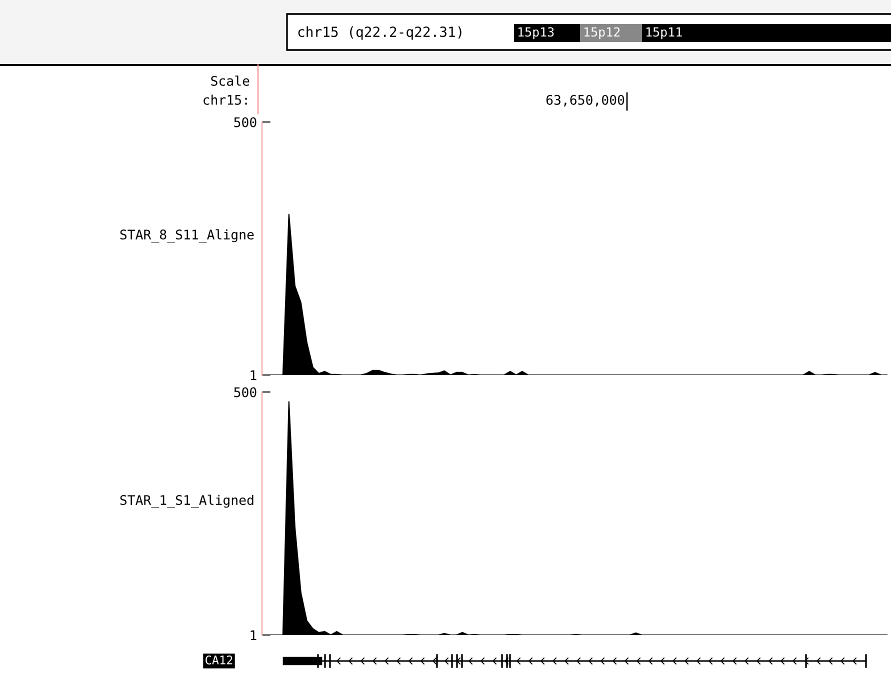 This screenshot has width=891, height=673. What do you see at coordinates (602, 33) in the screenshot?
I see `text: 15p12` at bounding box center [602, 33].